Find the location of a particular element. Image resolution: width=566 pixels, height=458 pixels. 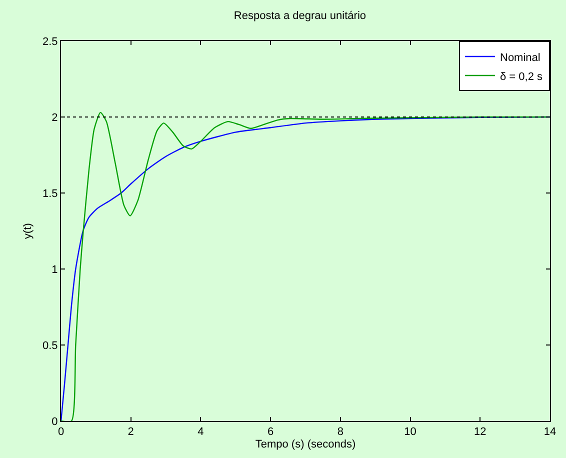

y-tick-label: 1.5 is located at coordinates (50, 194).